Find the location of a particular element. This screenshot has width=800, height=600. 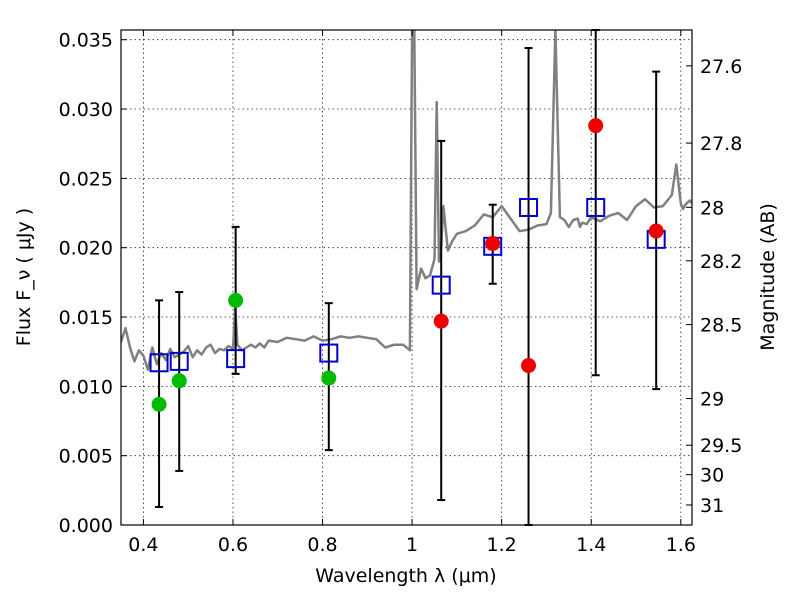

y2-tick-label: 27.8 is located at coordinates (721, 144).